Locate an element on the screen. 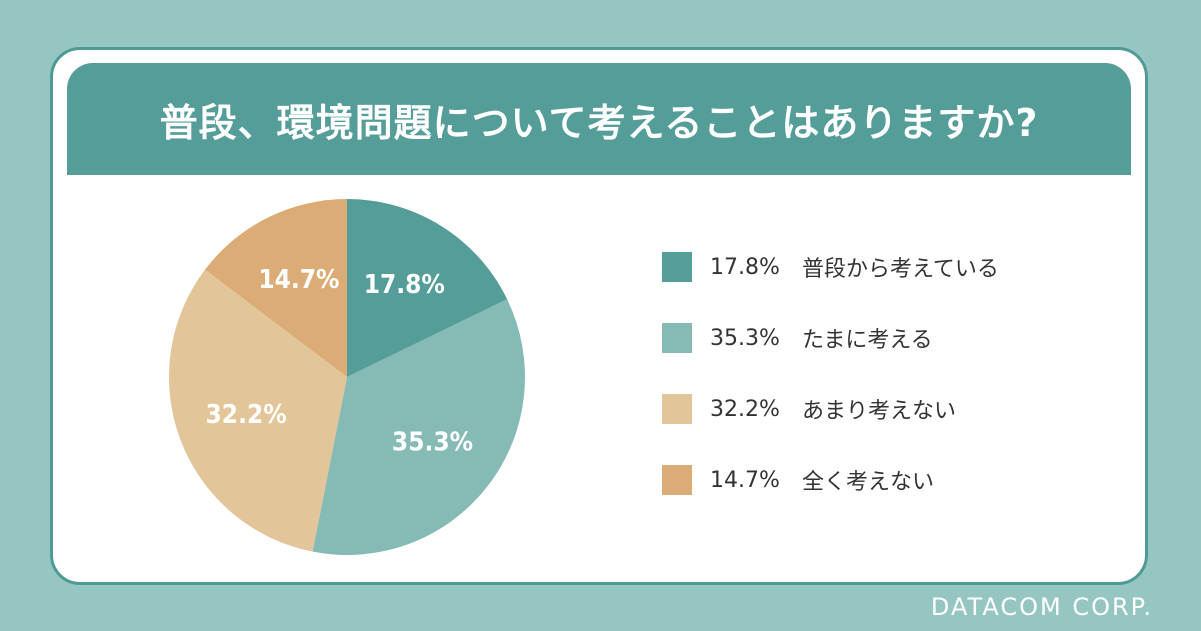 The image size is (1201, 631). brand-logo: DATACOM CORP. is located at coordinates (1041, 607).